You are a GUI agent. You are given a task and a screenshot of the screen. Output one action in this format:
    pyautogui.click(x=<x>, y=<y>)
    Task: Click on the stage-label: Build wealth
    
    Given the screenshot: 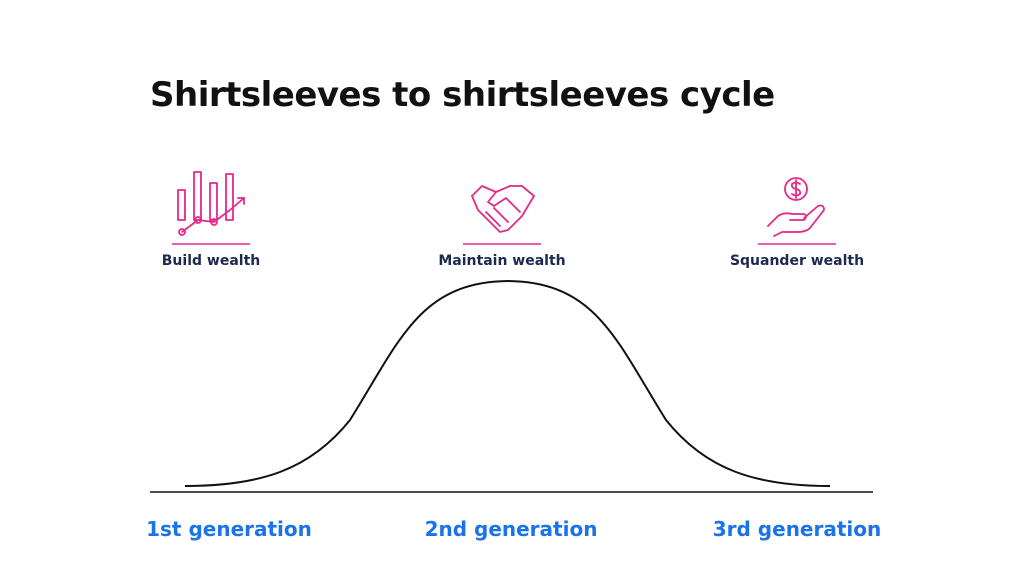 What is the action you would take?
    pyautogui.click(x=211, y=261)
    